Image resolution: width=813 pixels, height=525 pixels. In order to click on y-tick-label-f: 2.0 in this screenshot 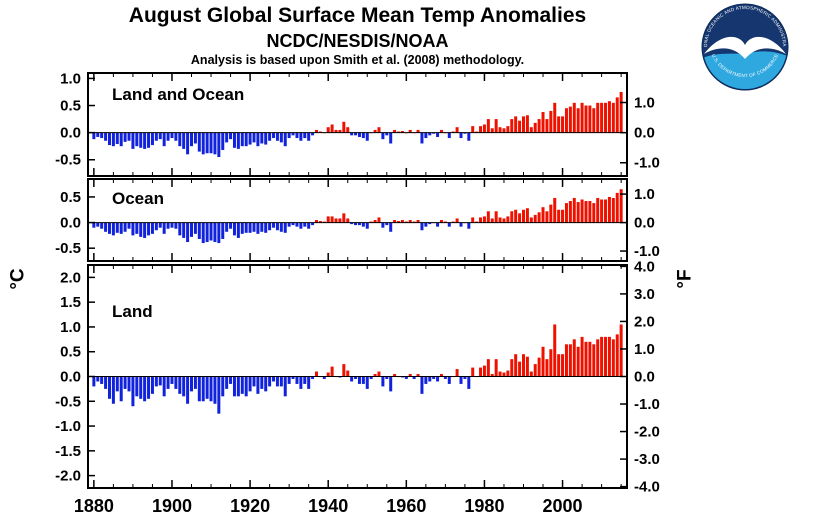, I will do `click(644, 321)`.